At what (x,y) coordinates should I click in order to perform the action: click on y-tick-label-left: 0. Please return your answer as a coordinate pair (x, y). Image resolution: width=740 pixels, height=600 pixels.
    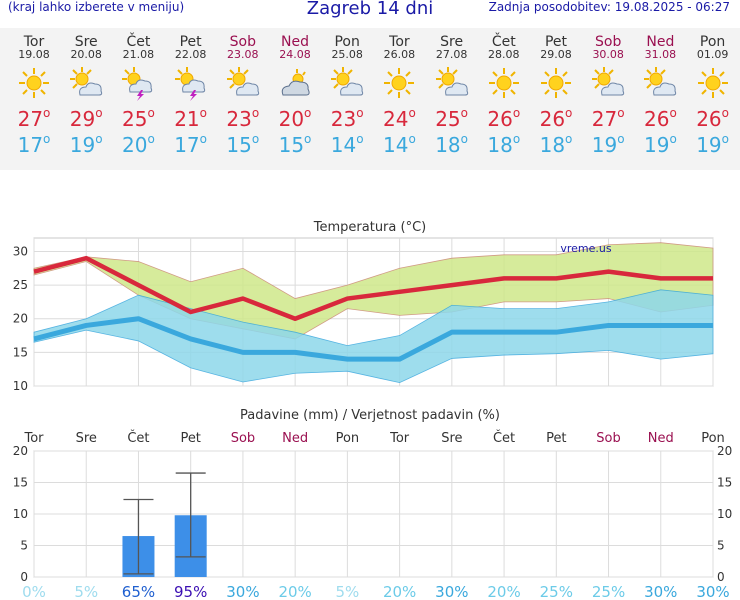
    Looking at the image, I should click on (24, 577).